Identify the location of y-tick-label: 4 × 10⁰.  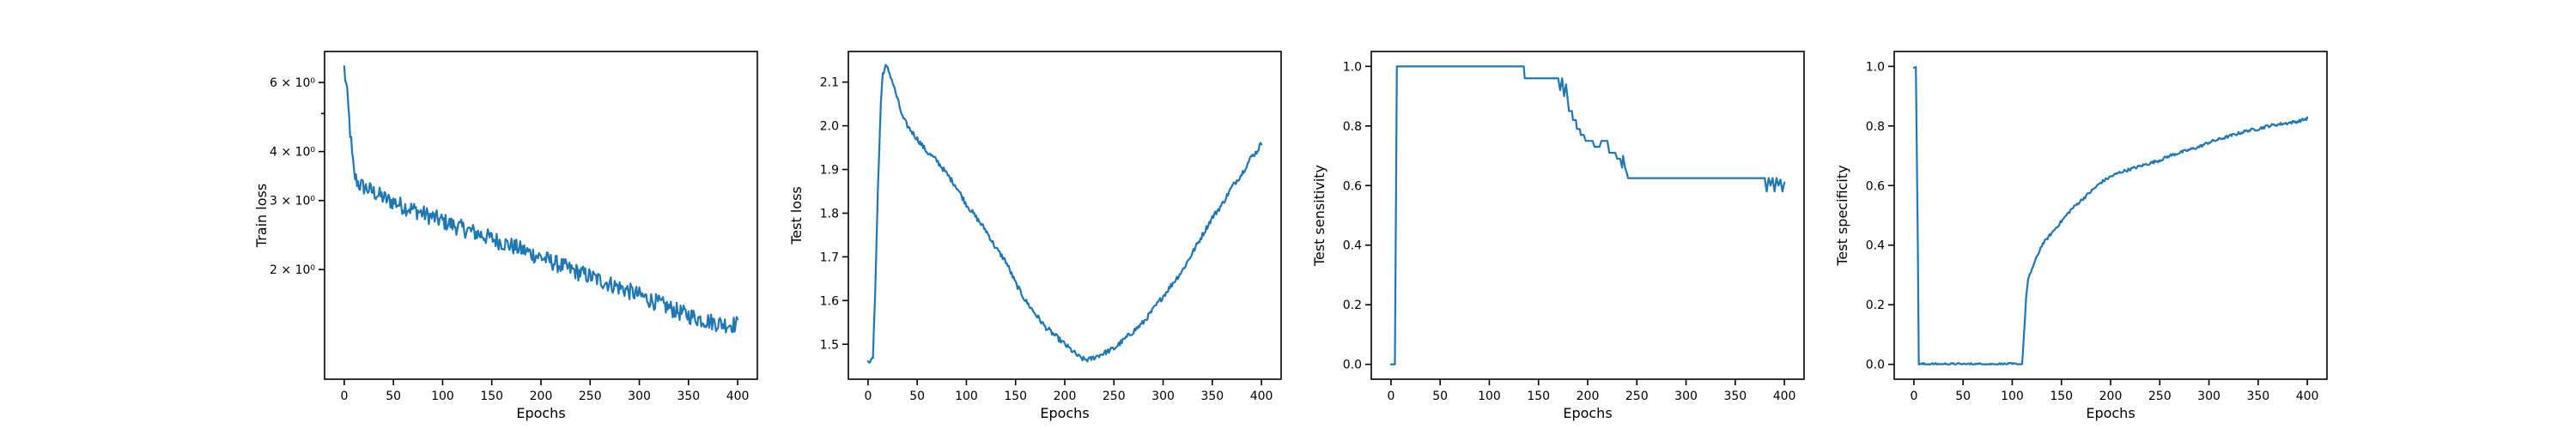
(292, 153).